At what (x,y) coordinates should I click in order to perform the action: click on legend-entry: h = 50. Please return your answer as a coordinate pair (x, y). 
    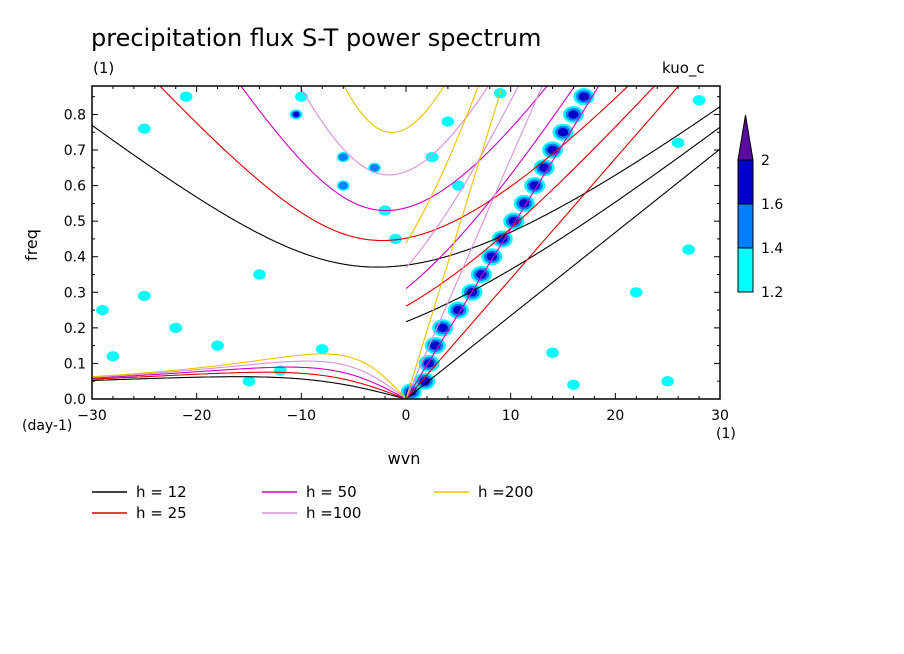
    Looking at the image, I should click on (309, 492).